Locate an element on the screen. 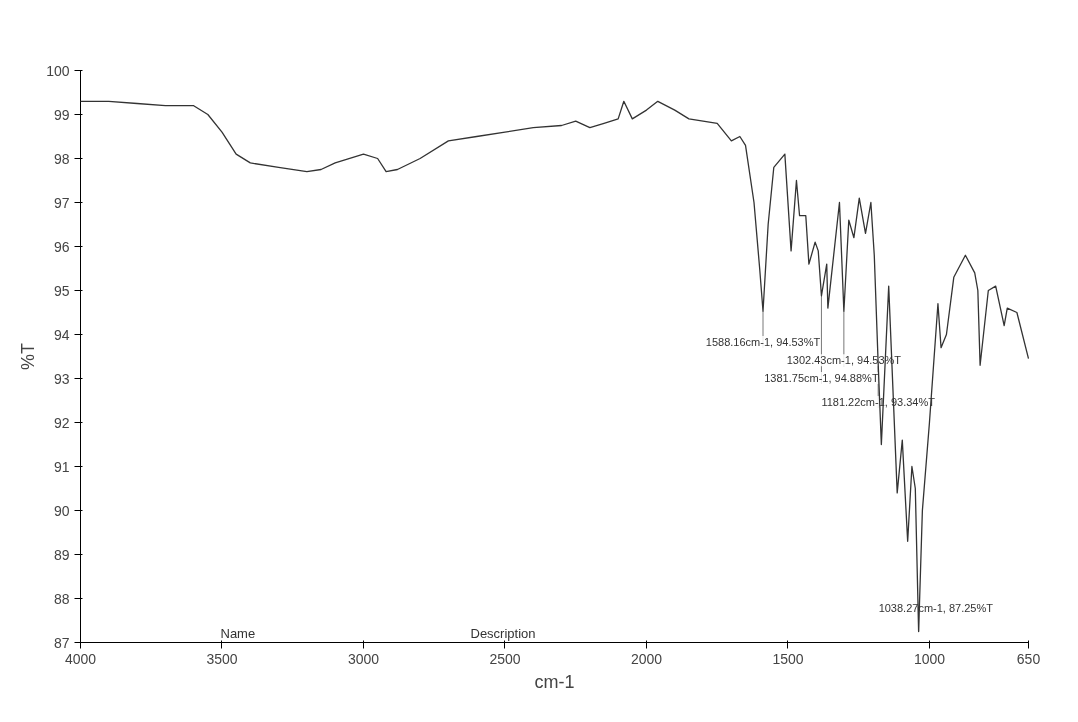 The width and height of the screenshot is (1078, 722). x-tick-label: 2000 is located at coordinates (646, 658).